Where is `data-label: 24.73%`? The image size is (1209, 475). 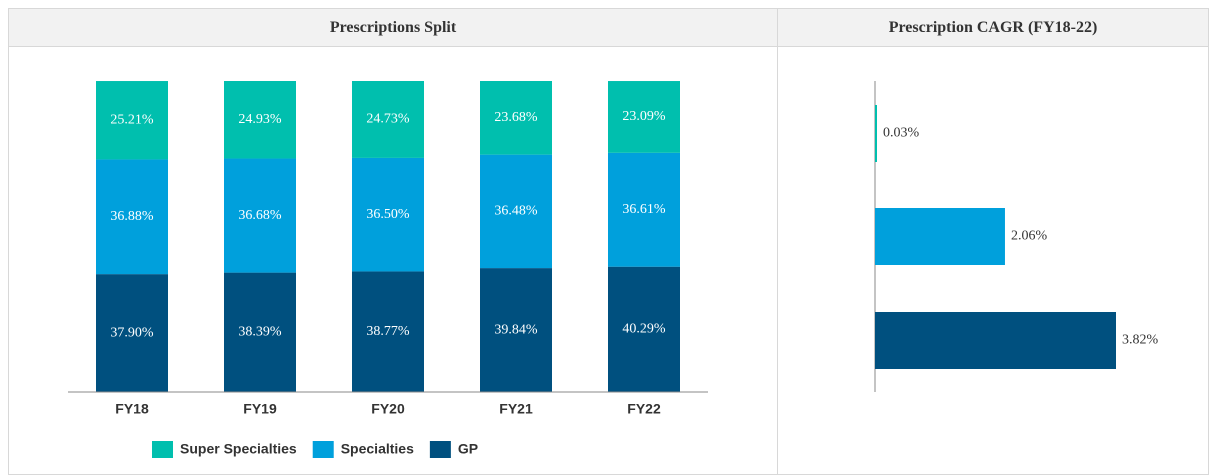
data-label: 24.73% is located at coordinates (388, 119).